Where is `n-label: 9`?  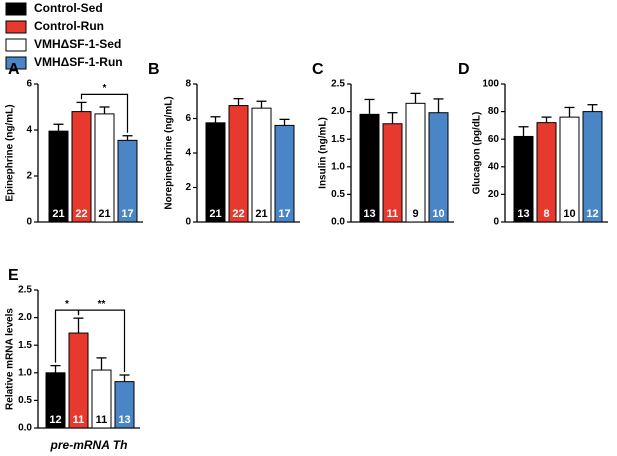 n-label: 9 is located at coordinates (415, 214).